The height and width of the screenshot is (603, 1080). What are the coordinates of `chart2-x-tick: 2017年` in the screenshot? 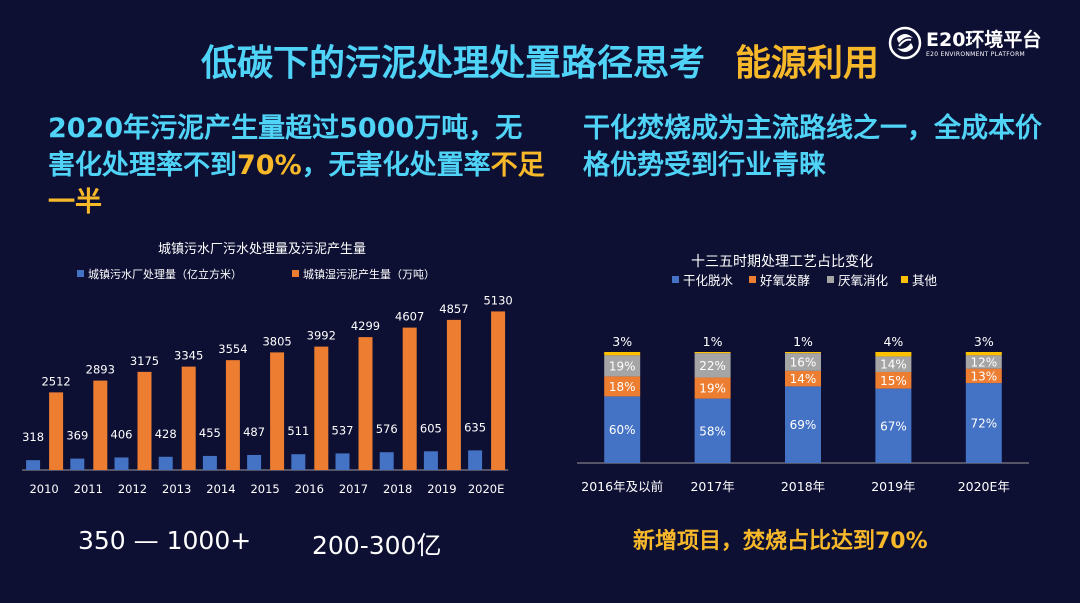 It's located at (712, 486).